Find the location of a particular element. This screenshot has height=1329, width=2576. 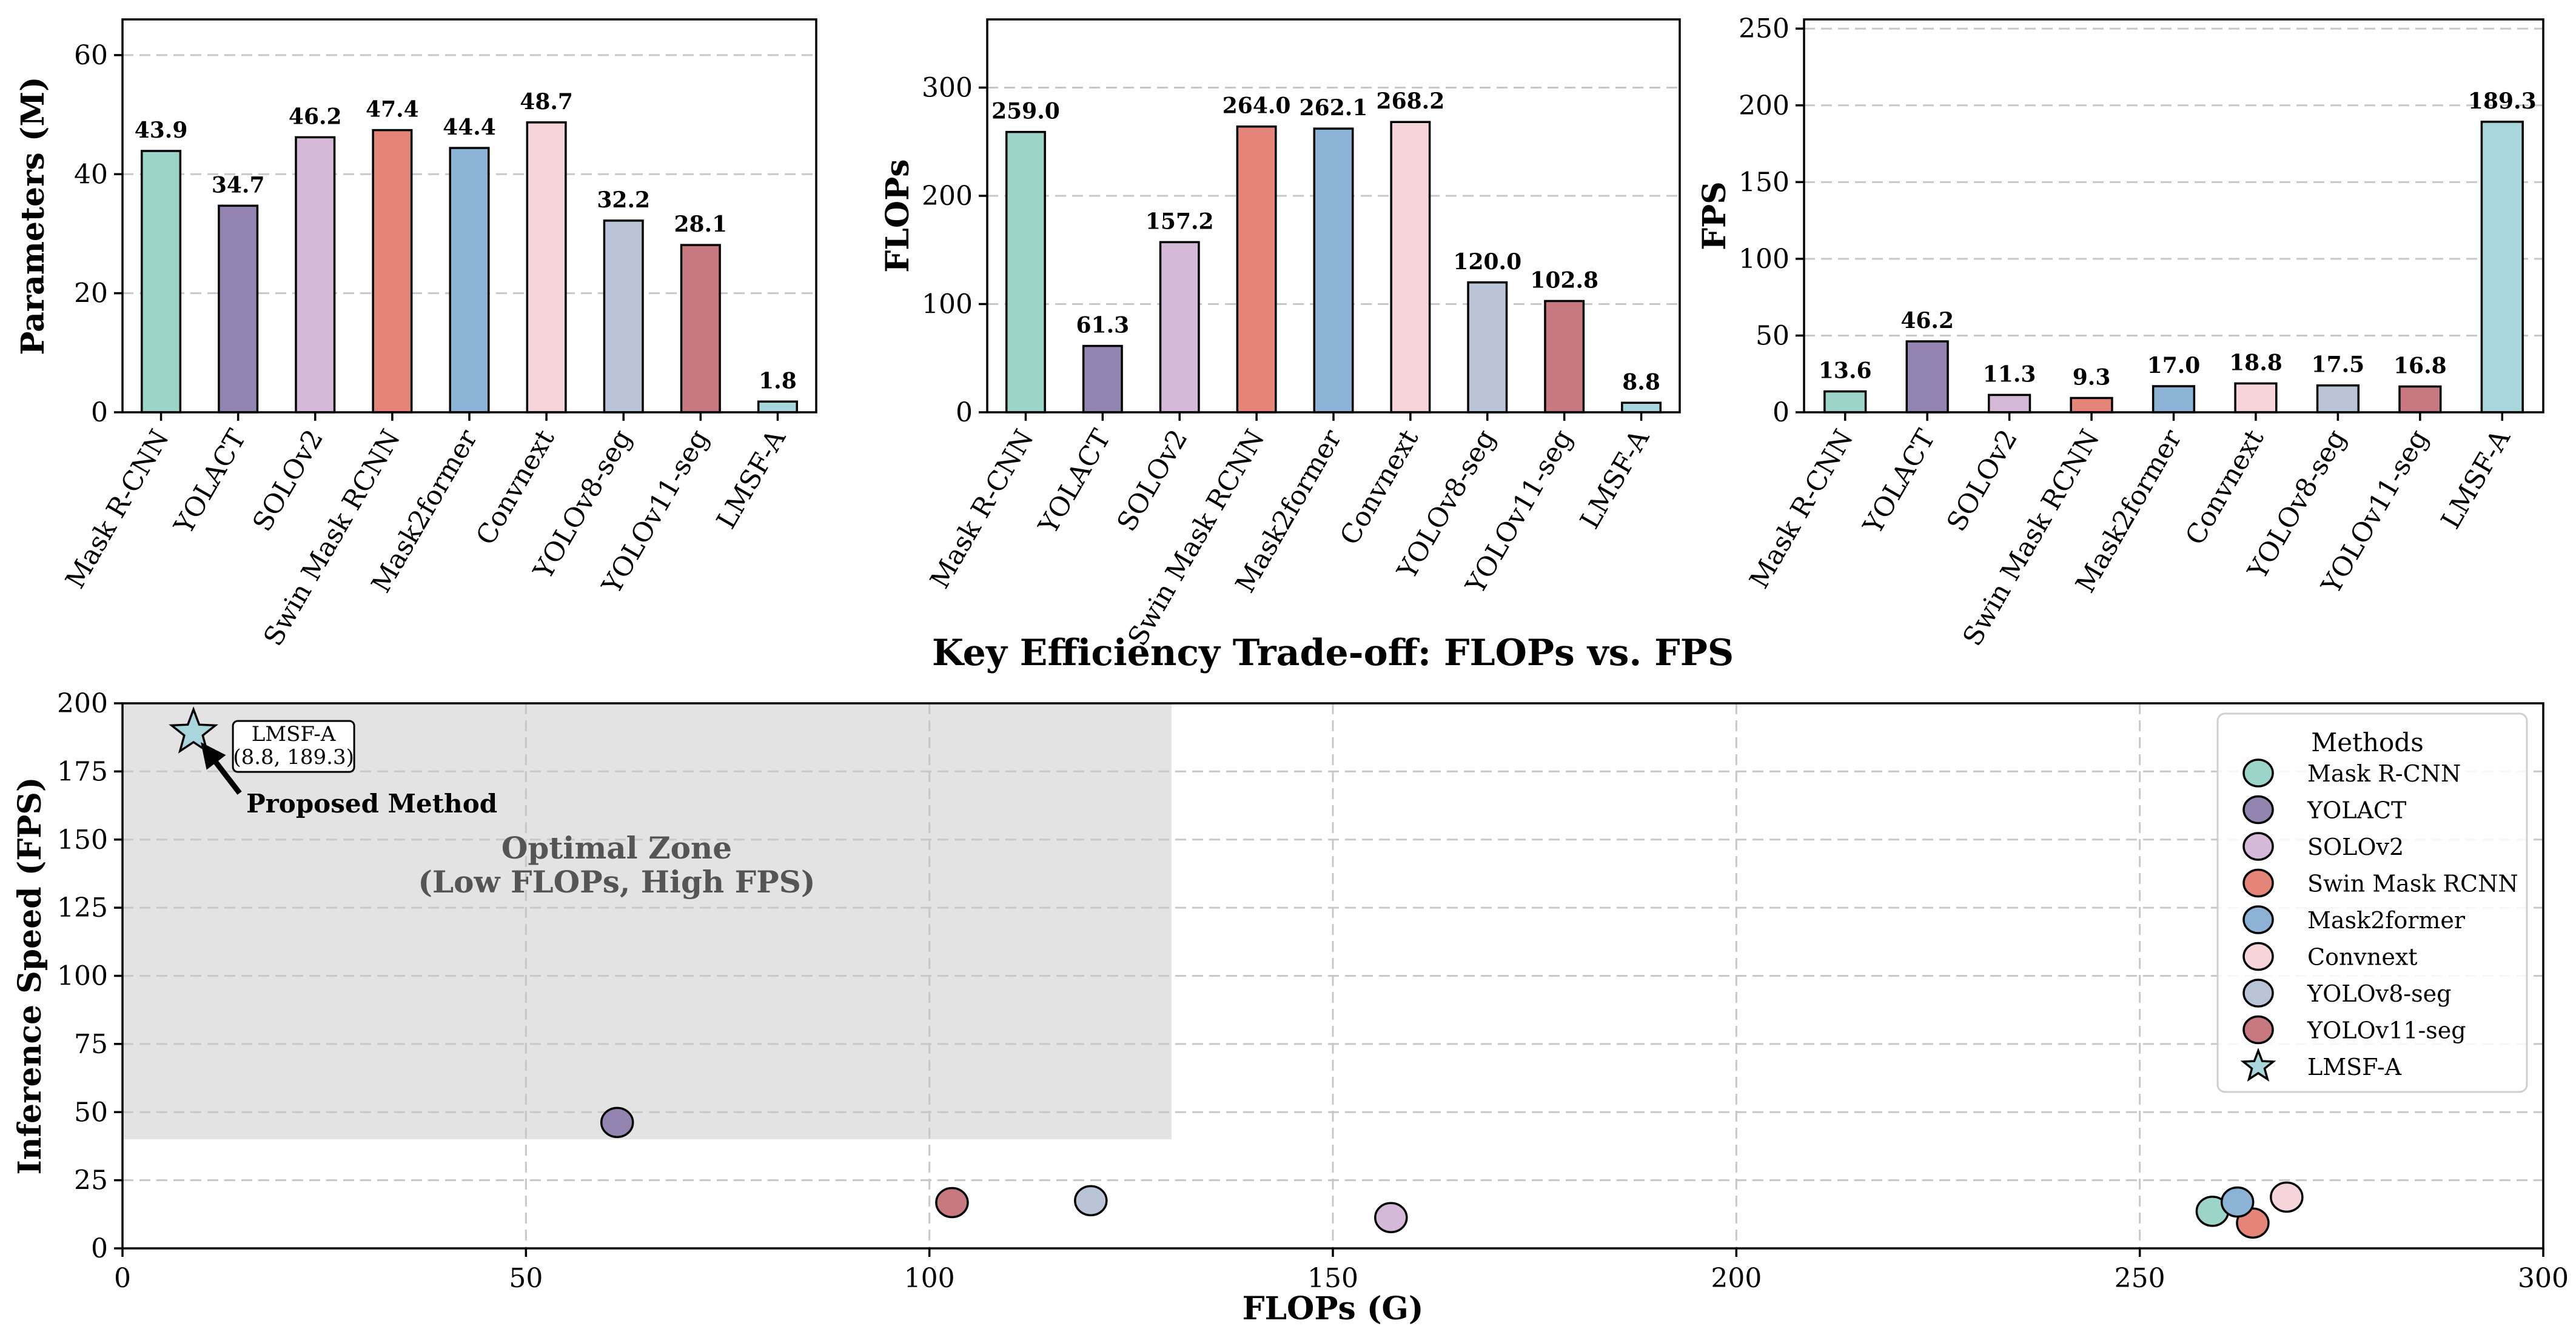

value-label: 102.8 is located at coordinates (1564, 280).